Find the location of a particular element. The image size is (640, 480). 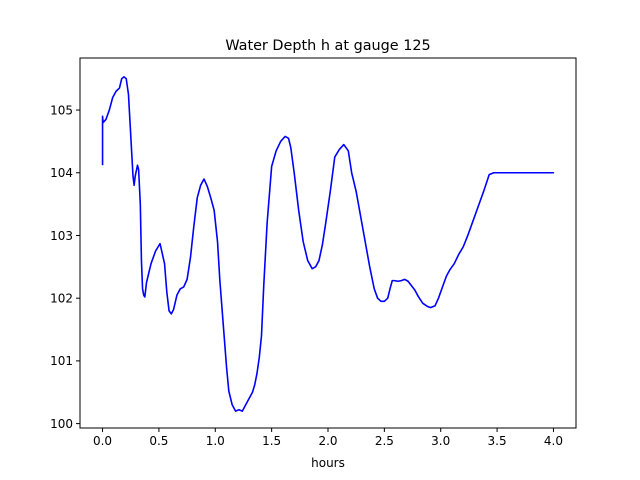

x-axis: 0.0 0.5 1.0 1.5 2.0 2.5 3.0 3.5 4.0 is located at coordinates (328, 438).